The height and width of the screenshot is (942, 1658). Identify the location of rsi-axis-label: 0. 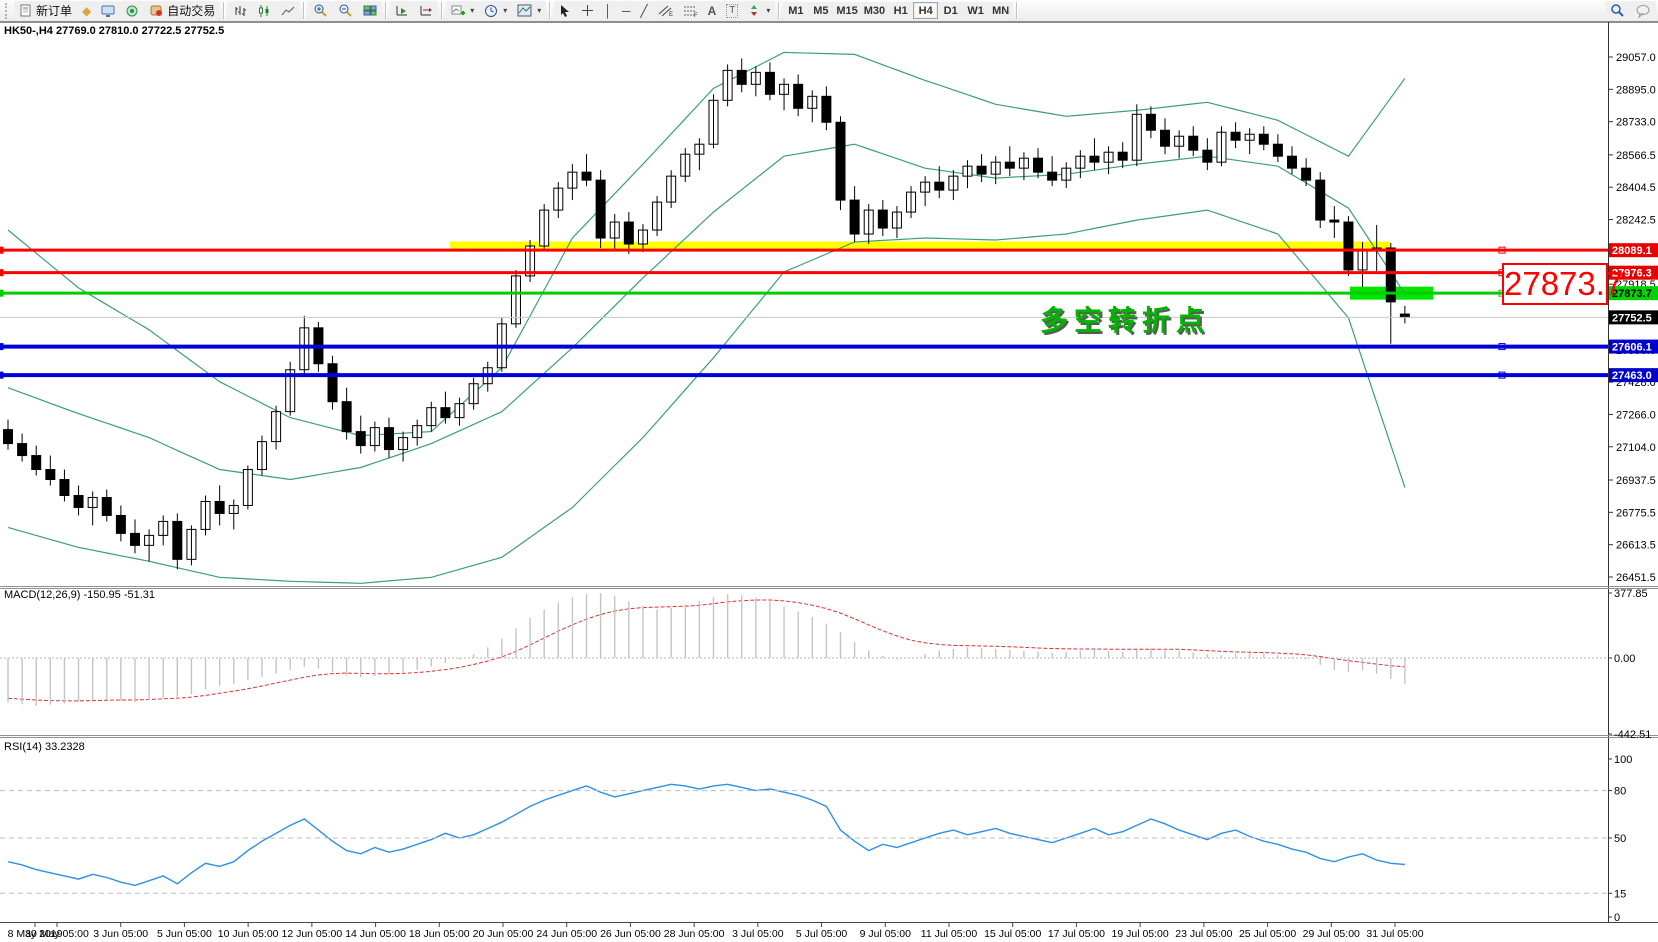
(1617, 918).